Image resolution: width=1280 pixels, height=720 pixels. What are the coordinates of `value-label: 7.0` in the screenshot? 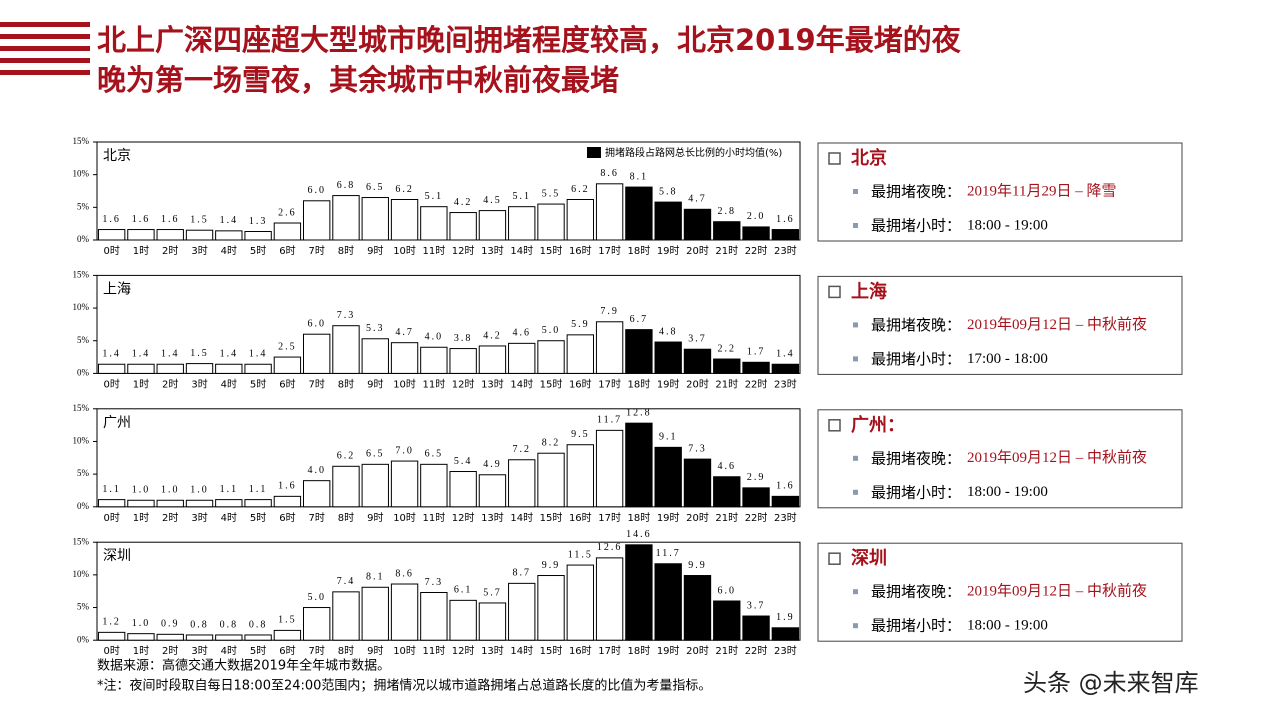 It's located at (404, 450).